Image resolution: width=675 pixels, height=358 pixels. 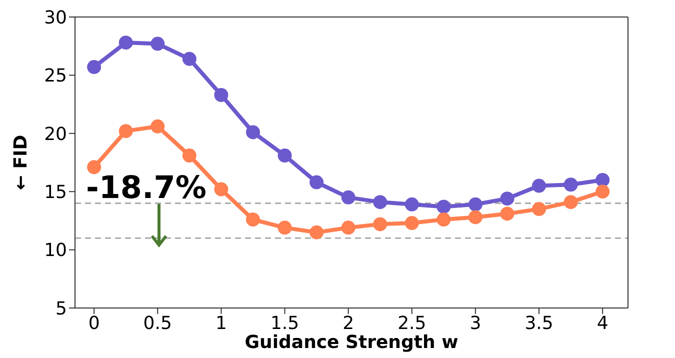 I want to click on x-tick-label: 2, so click(x=348, y=323).